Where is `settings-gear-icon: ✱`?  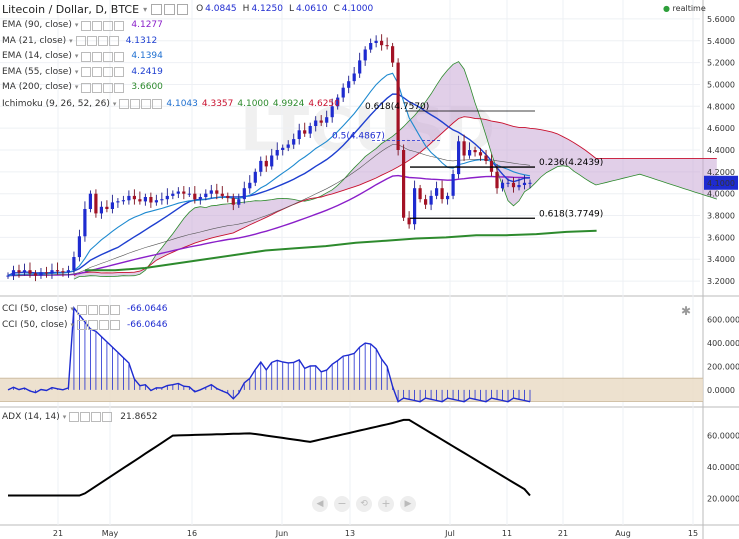 settings-gear-icon: ✱ is located at coordinates (686, 311).